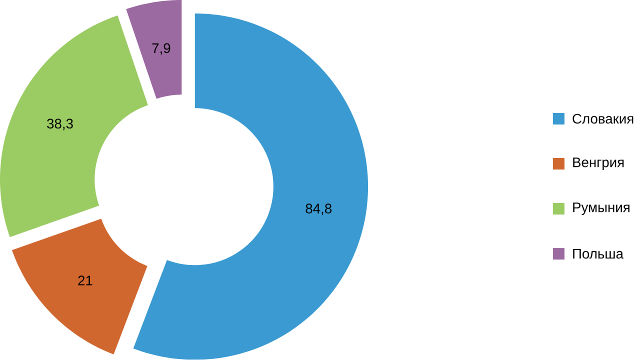 This screenshot has height=360, width=638. What do you see at coordinates (319, 210) in the screenshot?
I see `data-label: 84,8` at bounding box center [319, 210].